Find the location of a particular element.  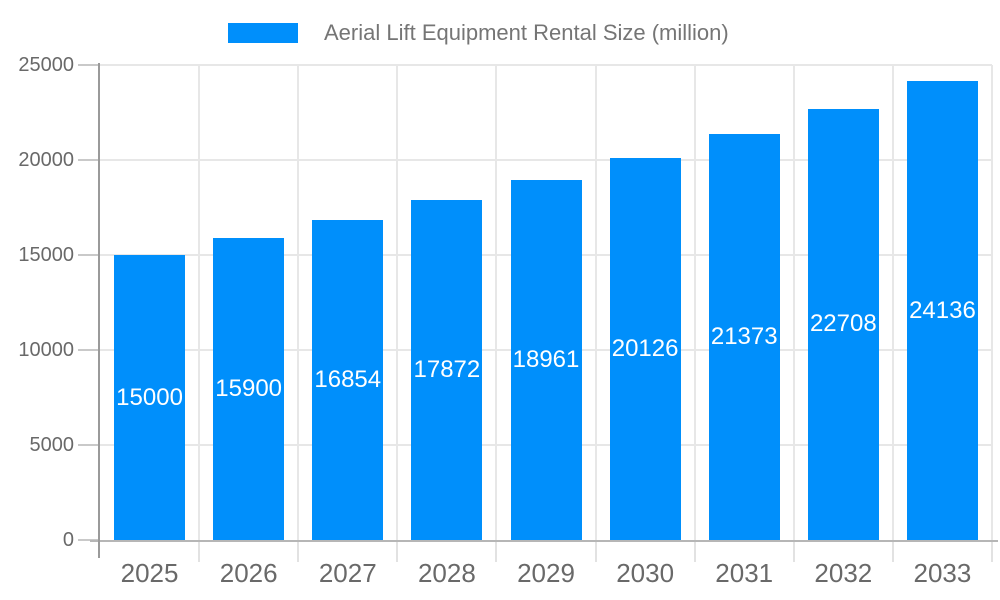

x-axis-label: 2025 is located at coordinates (149, 573).